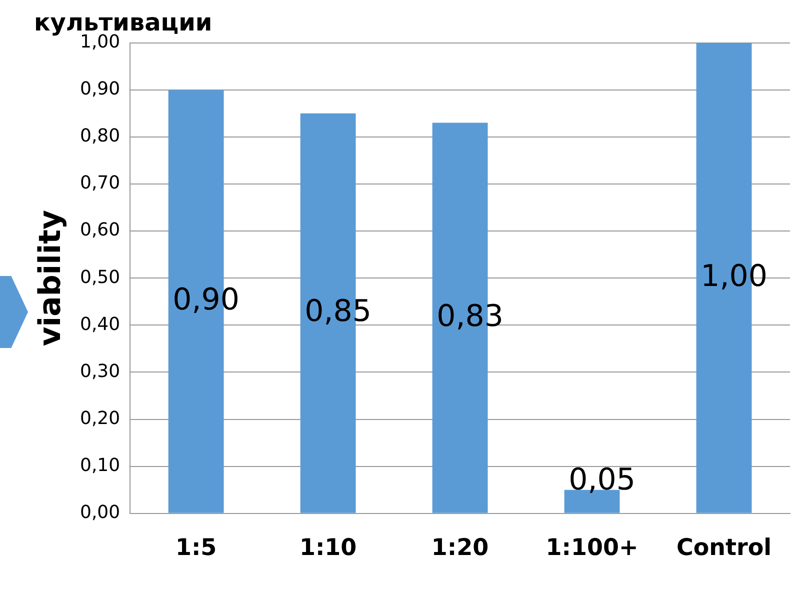 This screenshot has height=593, width=802. What do you see at coordinates (100, 89) in the screenshot?
I see `y-tick-label: 0,90` at bounding box center [100, 89].